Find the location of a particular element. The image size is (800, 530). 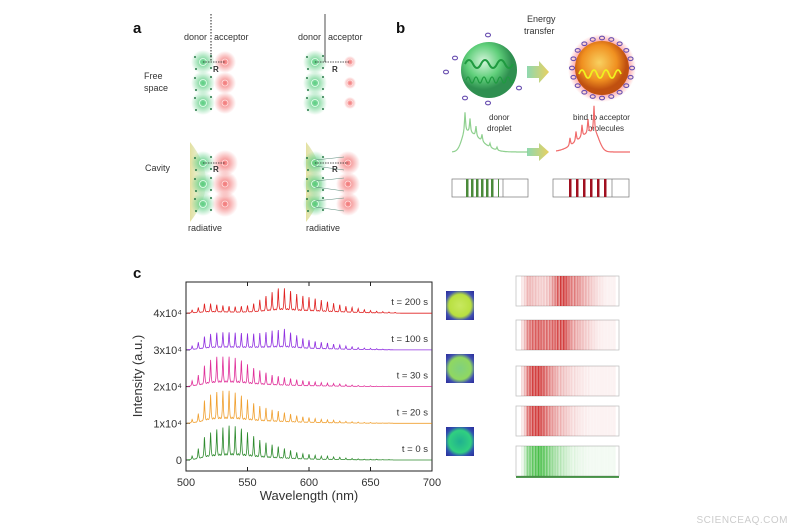

x-tick-label: 700 is located at coordinates (432, 483).